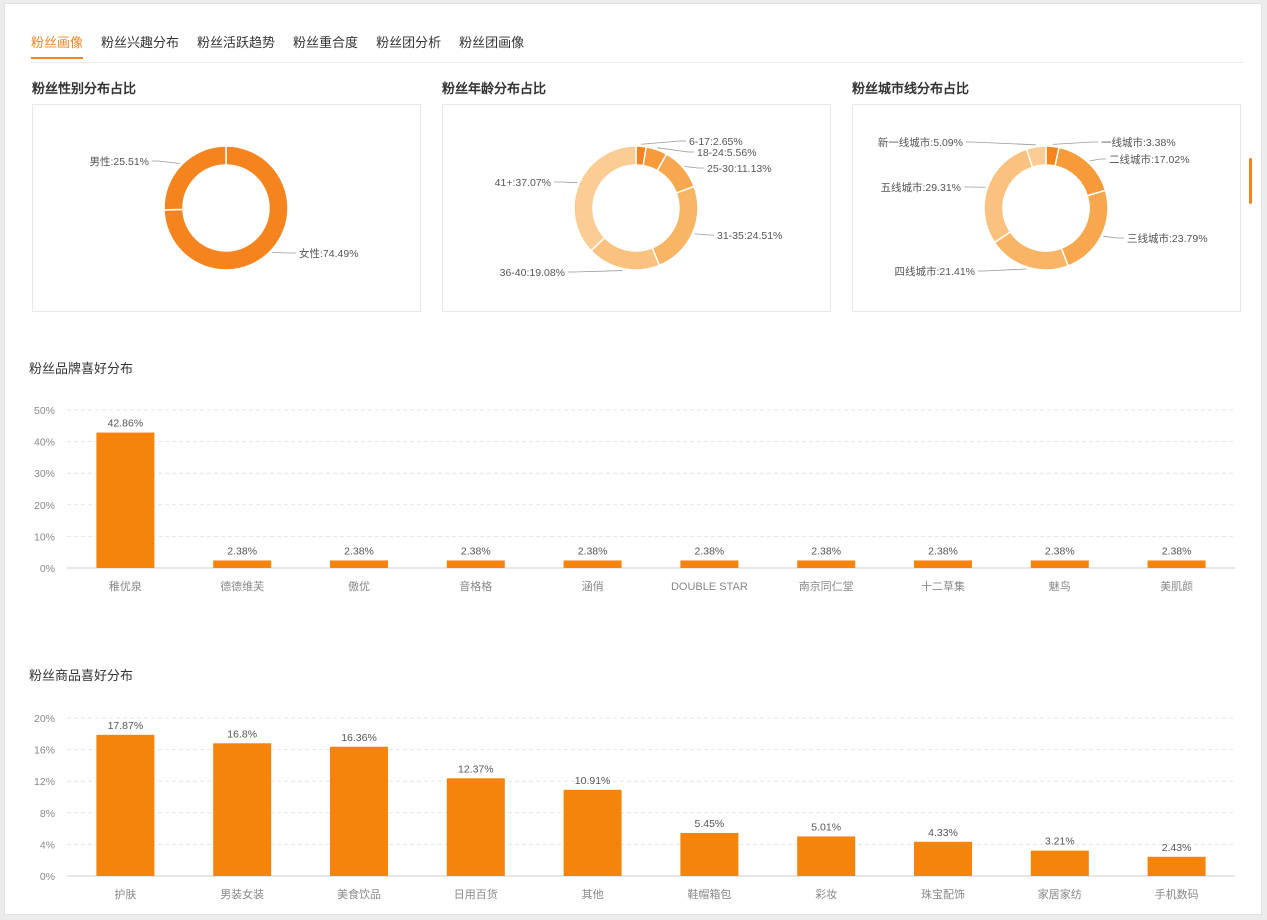 The width and height of the screenshot is (1267, 920). Describe the element at coordinates (523, 183) in the screenshot. I see `age-slice-label-5: 41+:37.07%` at that location.